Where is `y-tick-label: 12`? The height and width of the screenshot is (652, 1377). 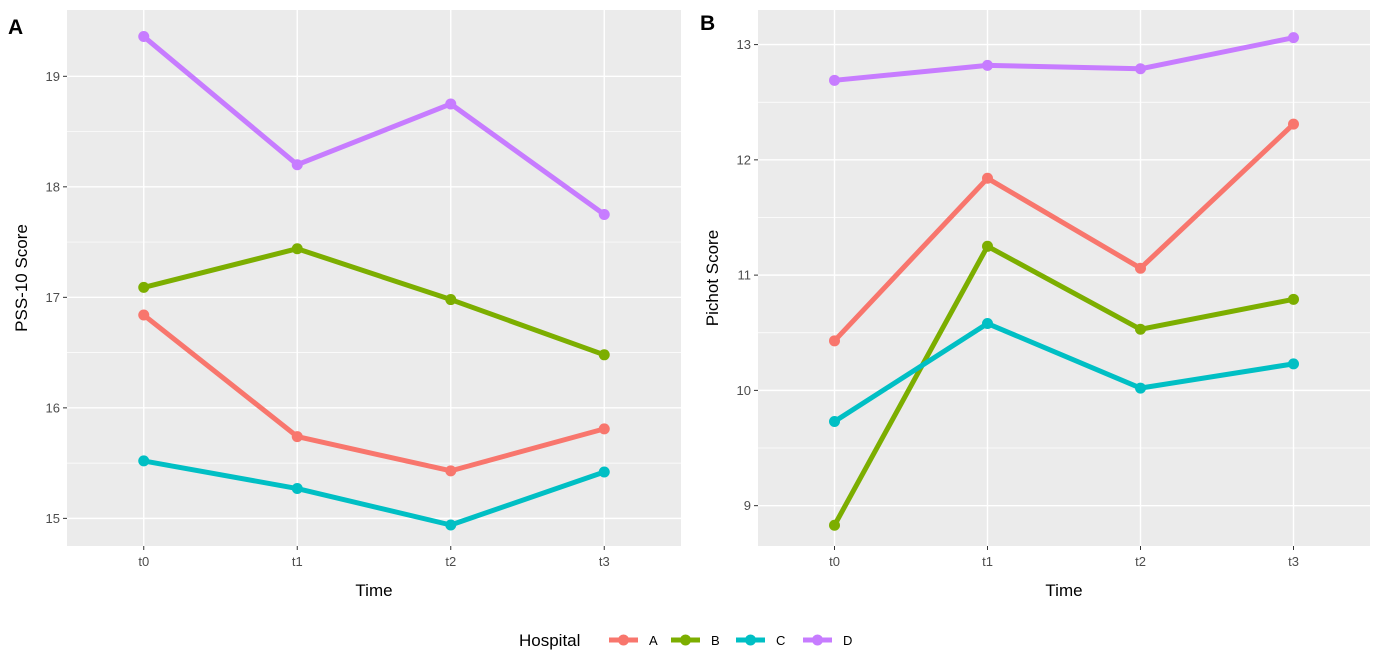
y-tick-label: 12 is located at coordinates (744, 159).